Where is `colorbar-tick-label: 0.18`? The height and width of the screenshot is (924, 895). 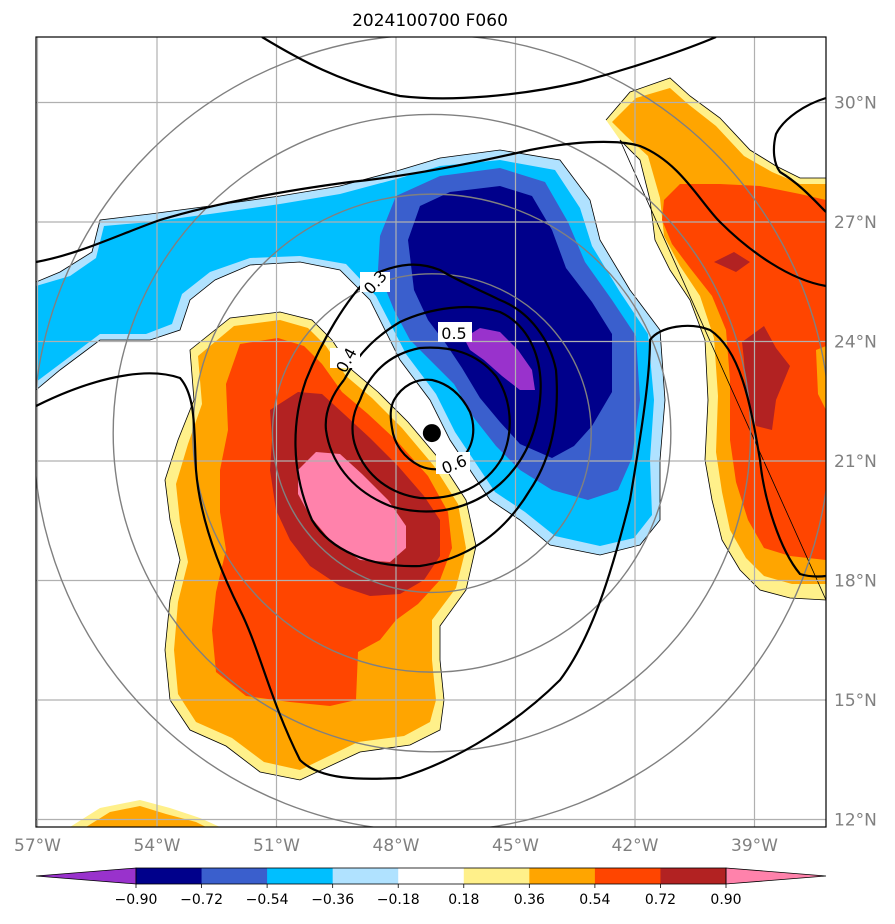 colorbar-tick-label: 0.18 is located at coordinates (463, 900).